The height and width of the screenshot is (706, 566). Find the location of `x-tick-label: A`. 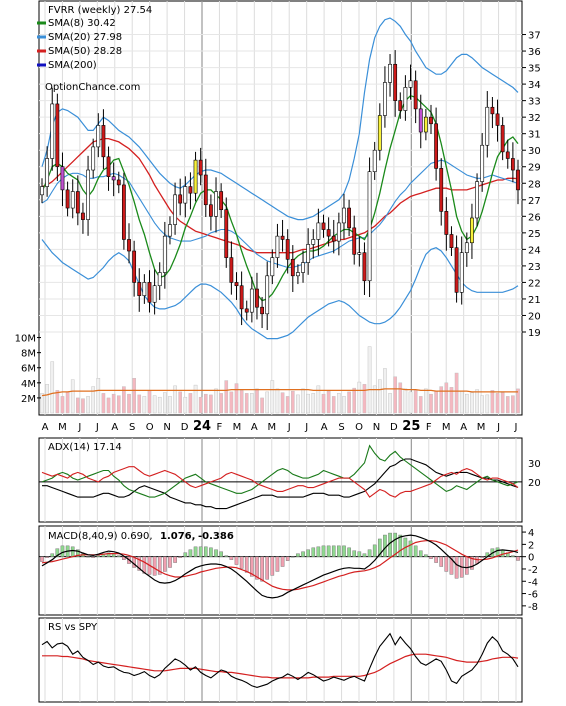

x-tick-label: A is located at coordinates (463, 427).